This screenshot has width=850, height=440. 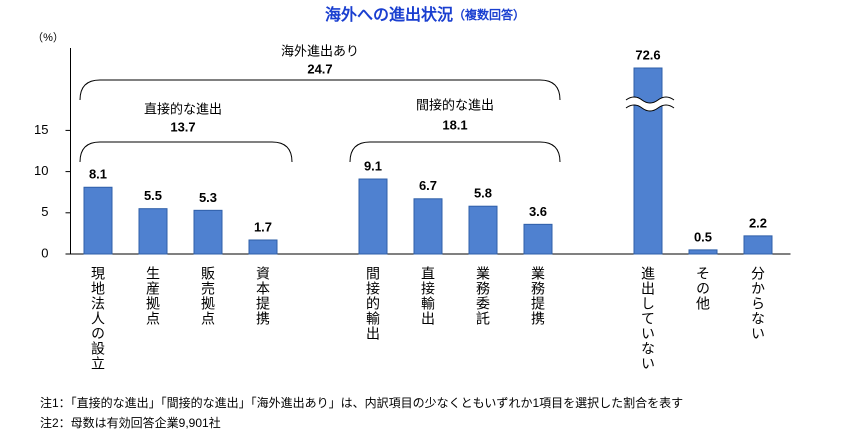 I want to click on y-tick-label: 10, so click(x=41, y=170).